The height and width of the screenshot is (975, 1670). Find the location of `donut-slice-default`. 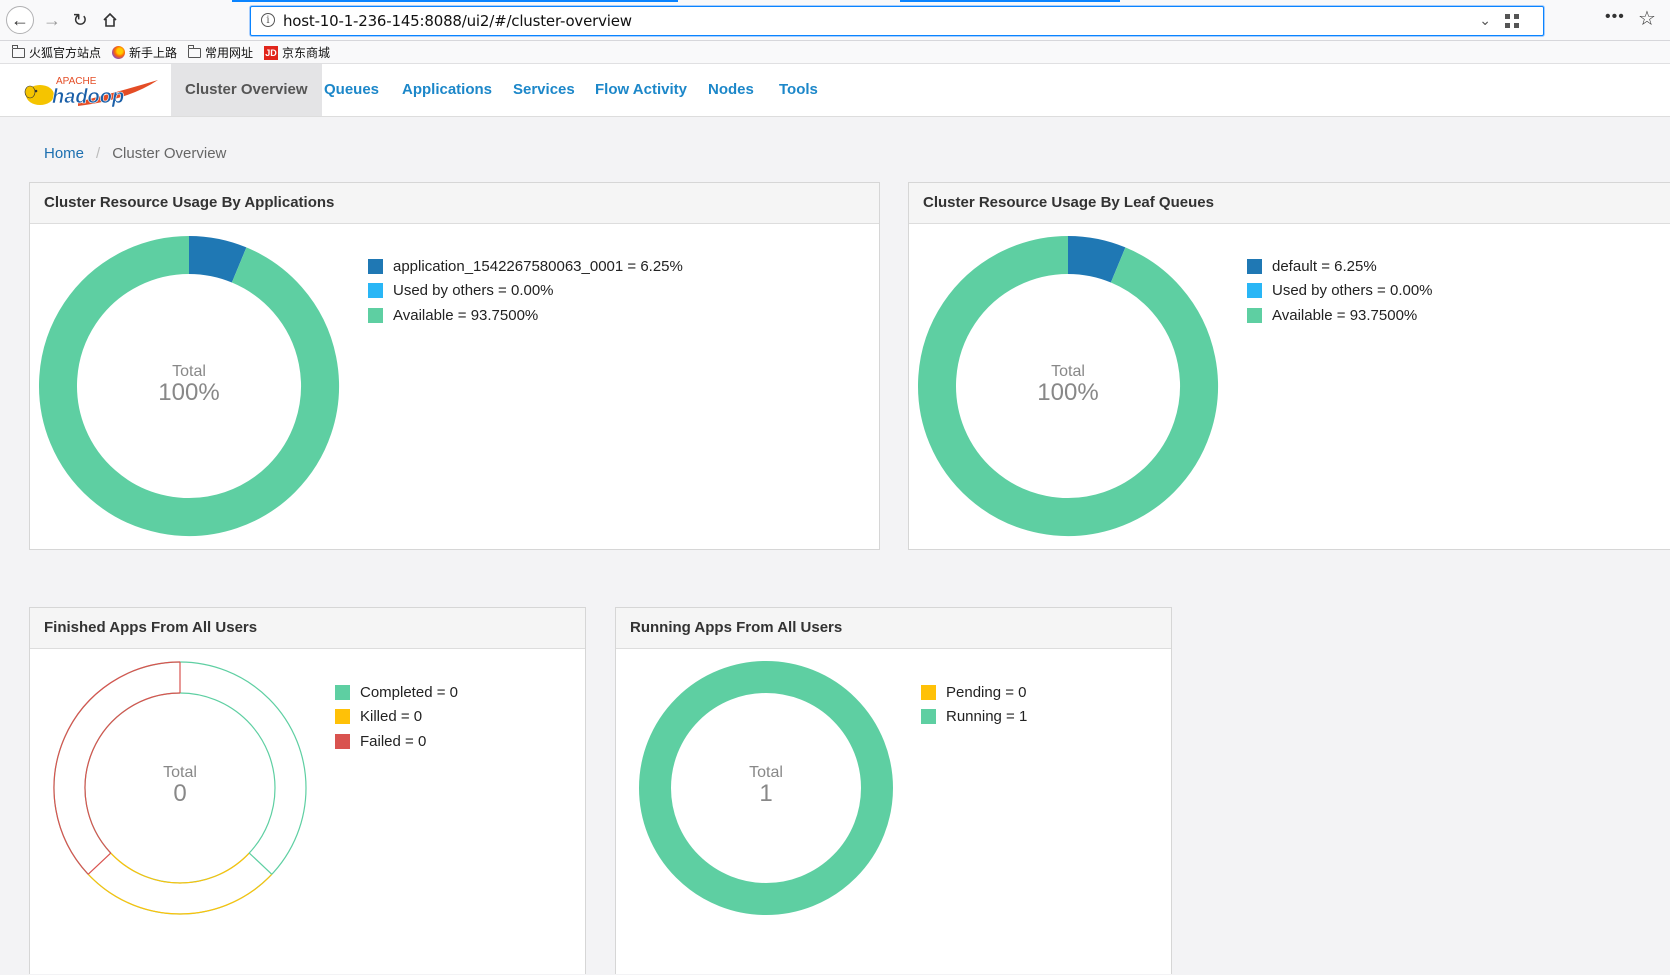

donut-slice-default is located at coordinates (1096, 259).